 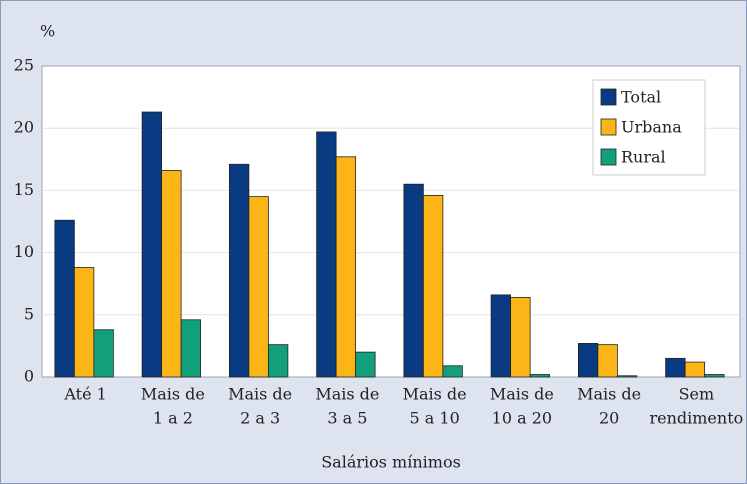 What do you see at coordinates (609, 418) in the screenshot?
I see `x-tick-label: 20` at bounding box center [609, 418].